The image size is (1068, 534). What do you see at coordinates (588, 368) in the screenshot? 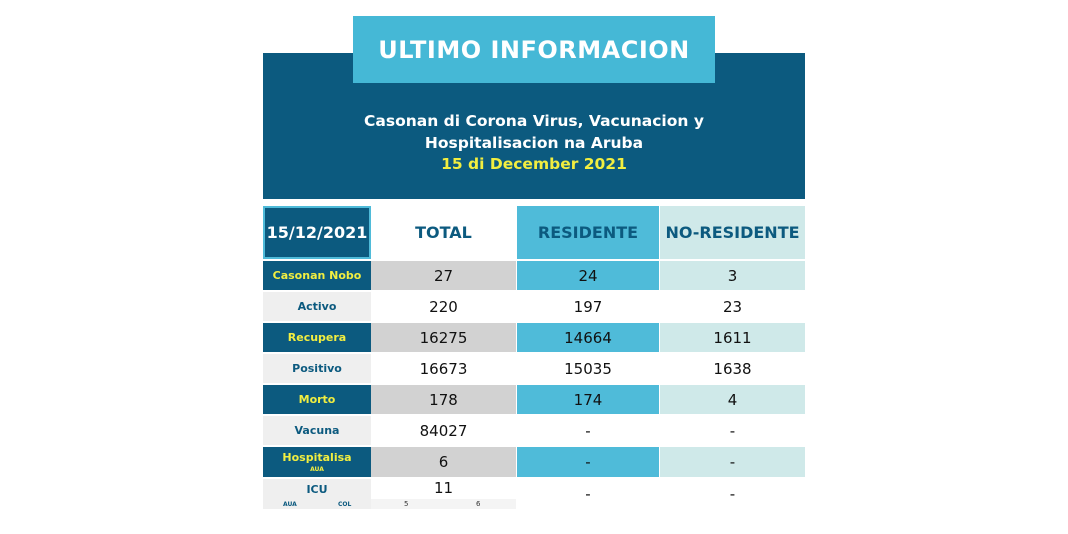
I see `cell-residente: 15035` at bounding box center [588, 368].